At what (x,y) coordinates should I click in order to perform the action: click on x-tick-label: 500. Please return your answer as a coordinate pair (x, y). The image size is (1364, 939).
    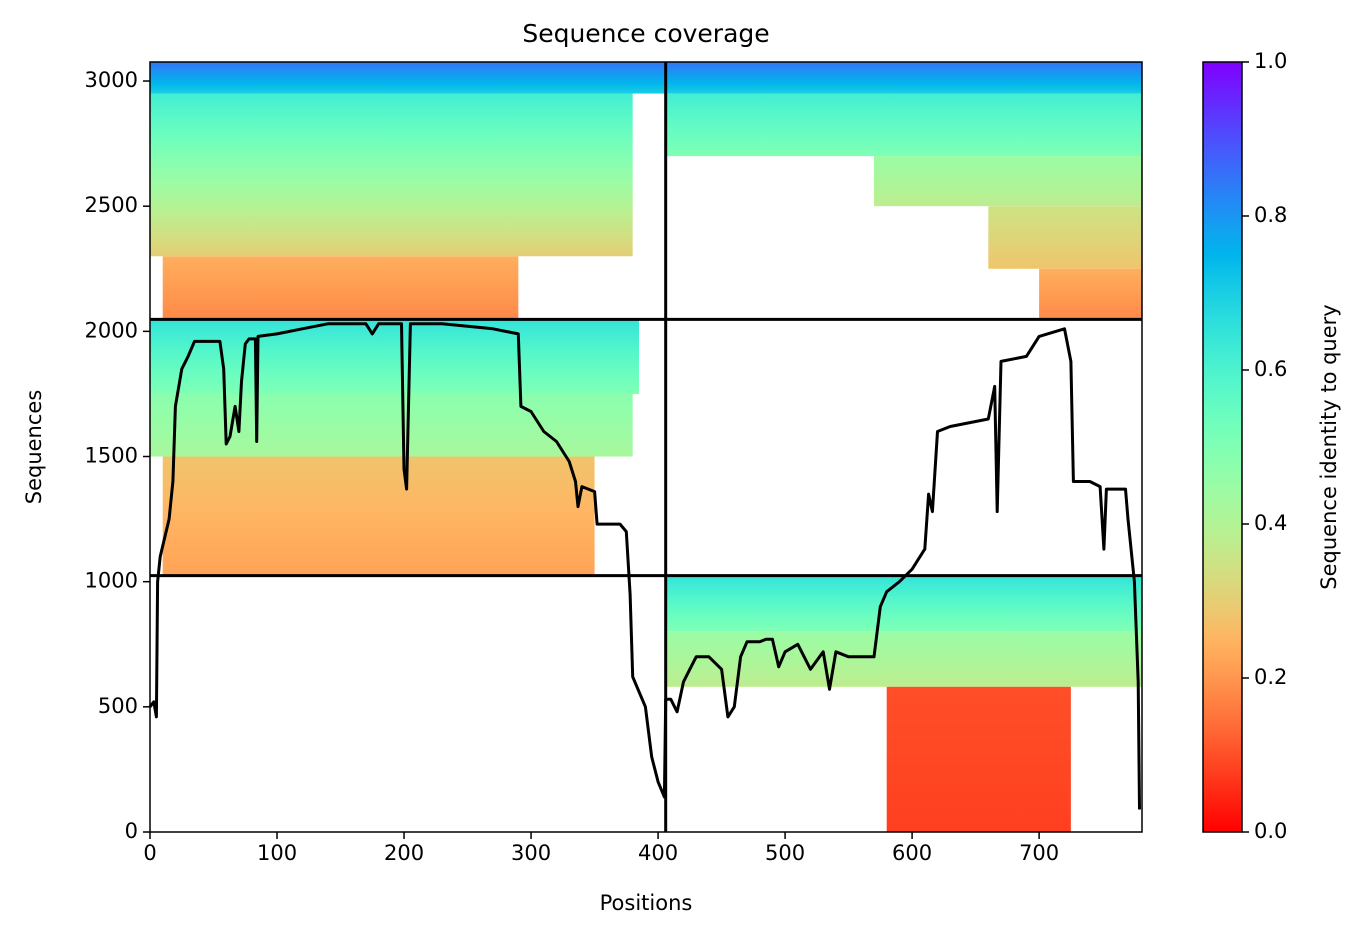
    Looking at the image, I should click on (785, 853).